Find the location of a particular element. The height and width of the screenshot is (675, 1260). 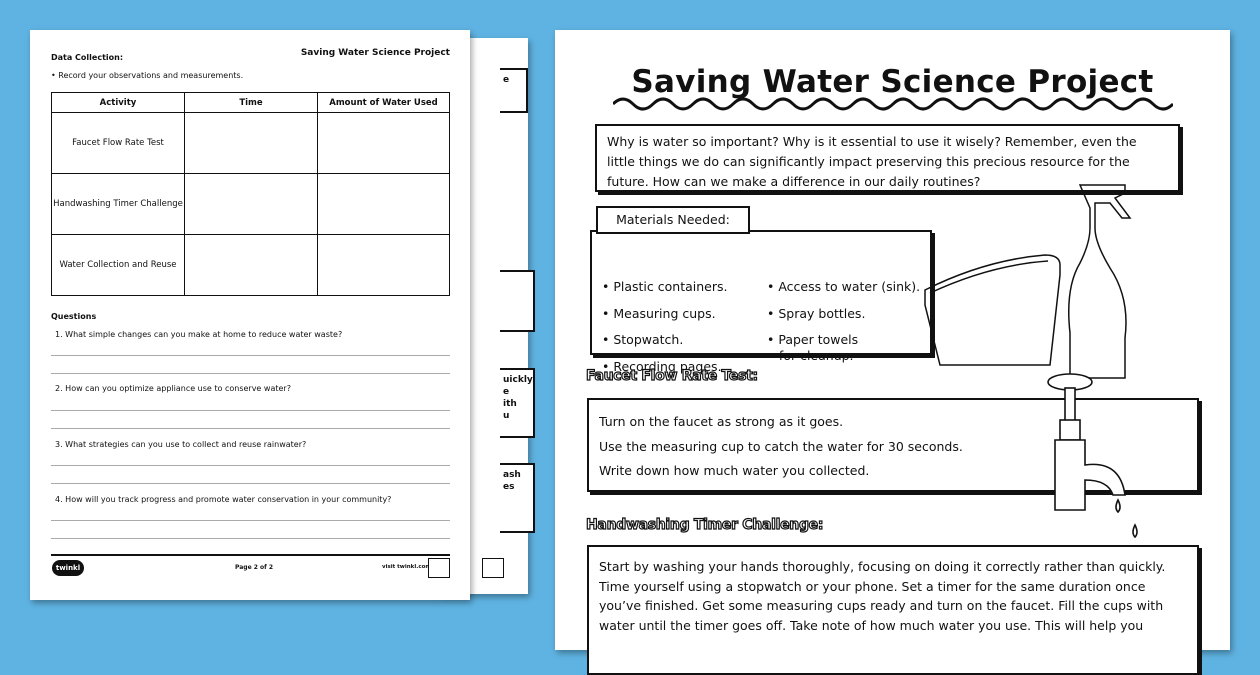

material-item: • Plastic containers. is located at coordinates (665, 286).